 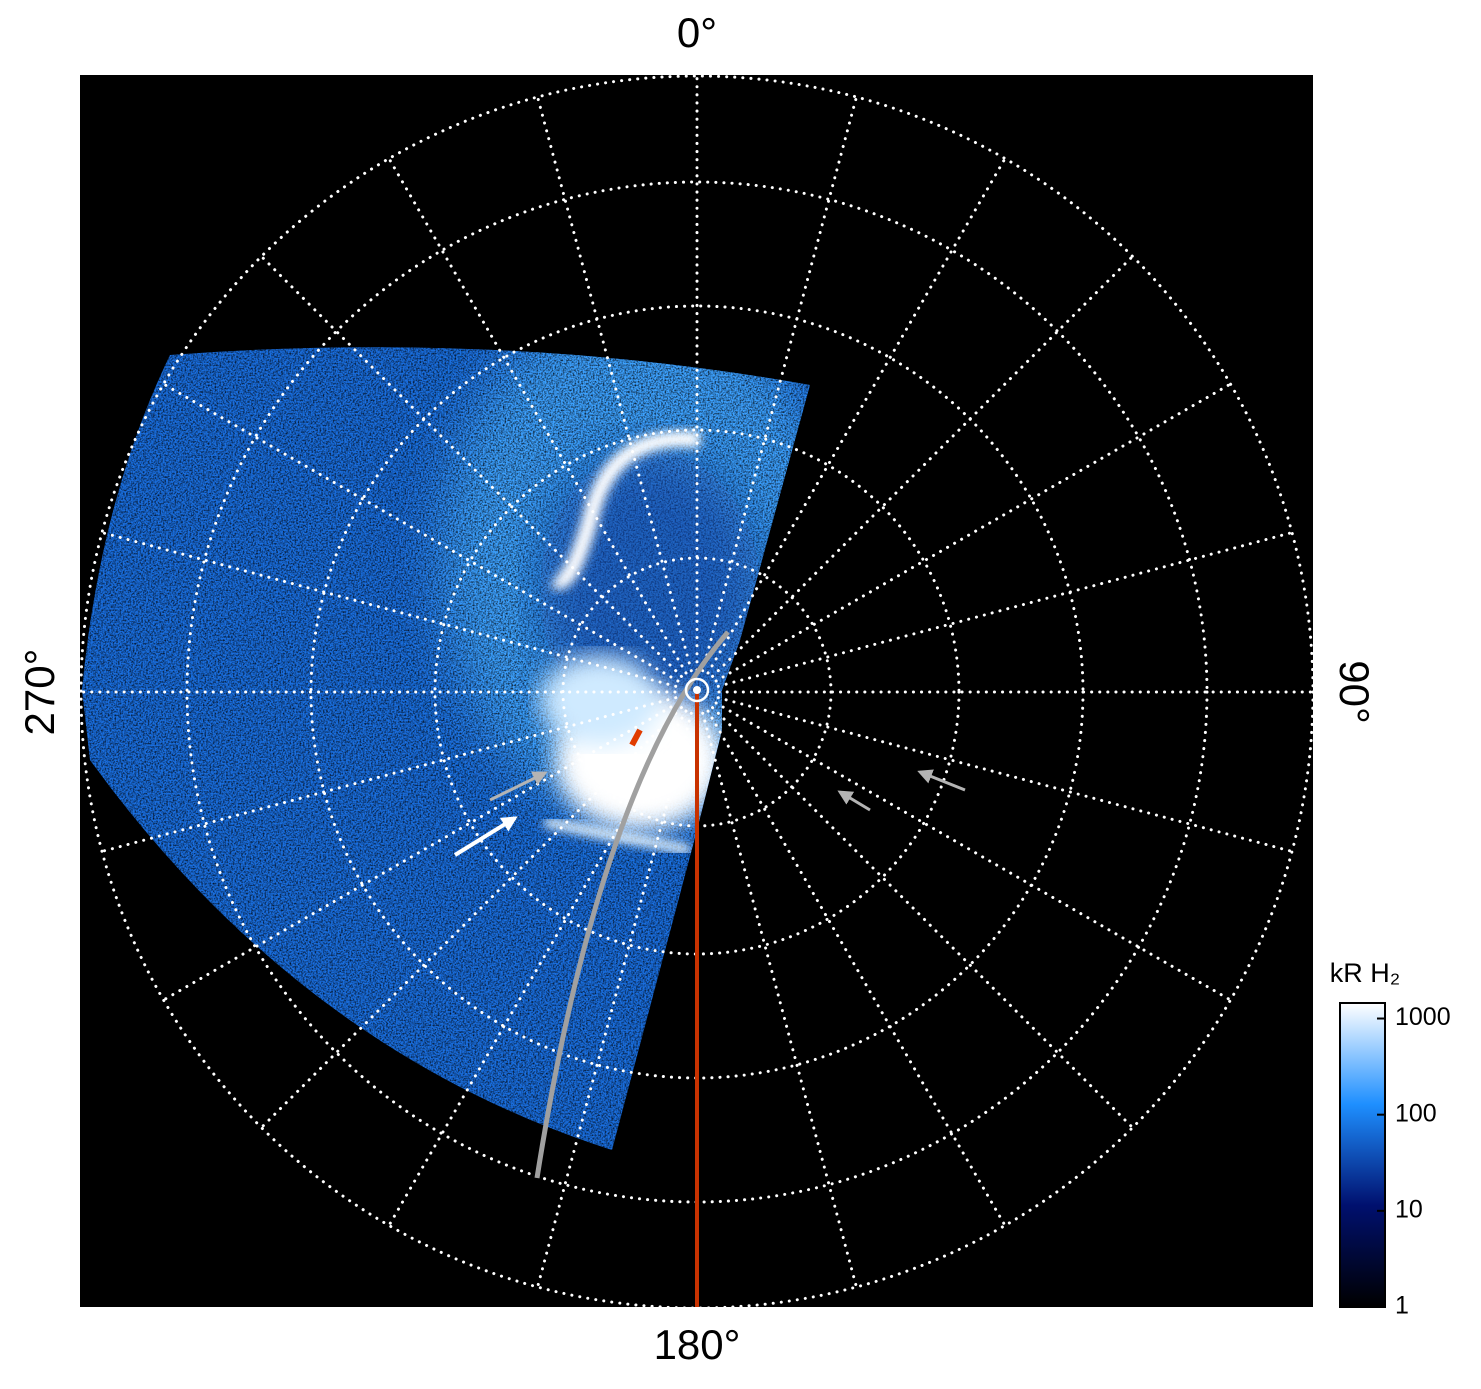 I want to click on trajectory-segment, so click(x=636, y=737).